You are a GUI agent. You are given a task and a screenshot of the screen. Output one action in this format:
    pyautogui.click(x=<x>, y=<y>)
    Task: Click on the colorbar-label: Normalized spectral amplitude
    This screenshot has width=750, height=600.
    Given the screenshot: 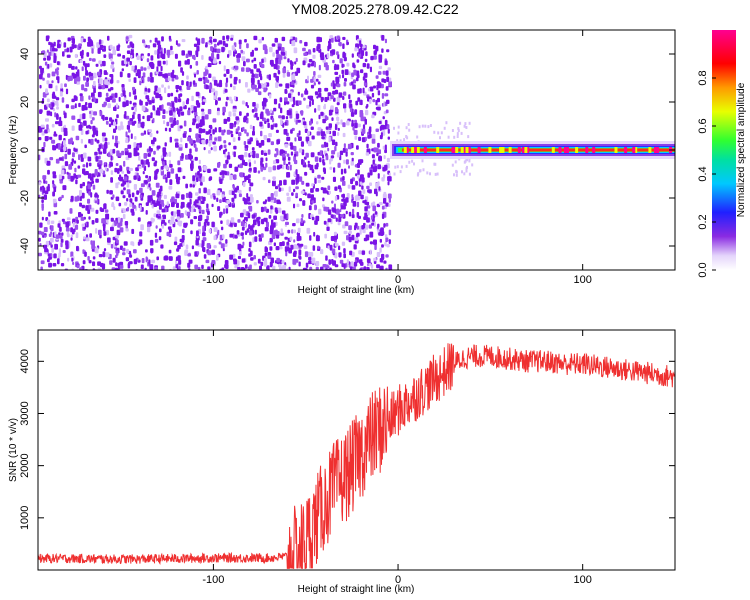 What is the action you would take?
    pyautogui.click(x=741, y=149)
    